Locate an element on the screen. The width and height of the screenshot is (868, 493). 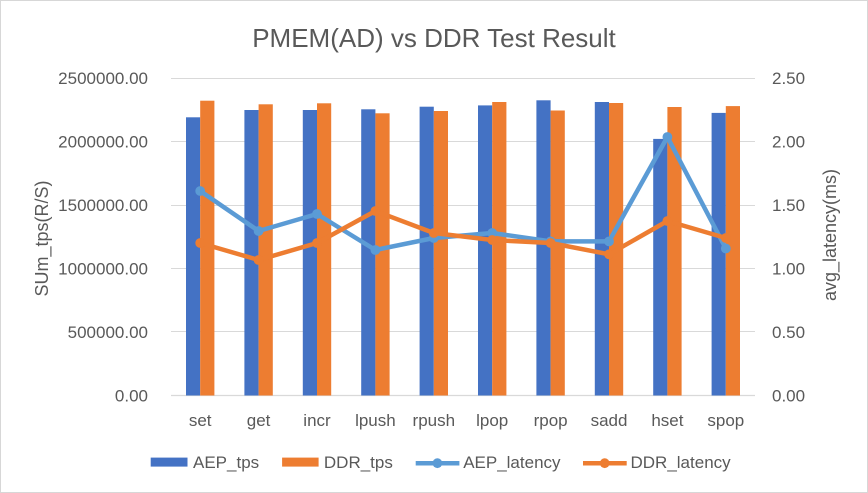
svg-text: 1.50 is located at coordinates (788, 205).